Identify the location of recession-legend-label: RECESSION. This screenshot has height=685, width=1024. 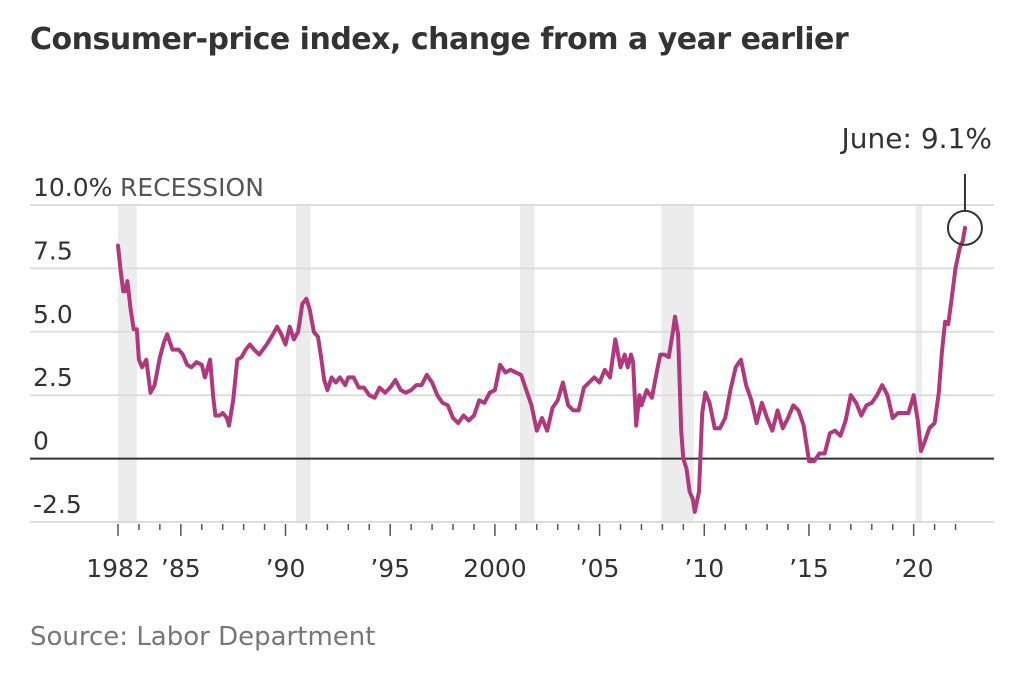
(192, 187).